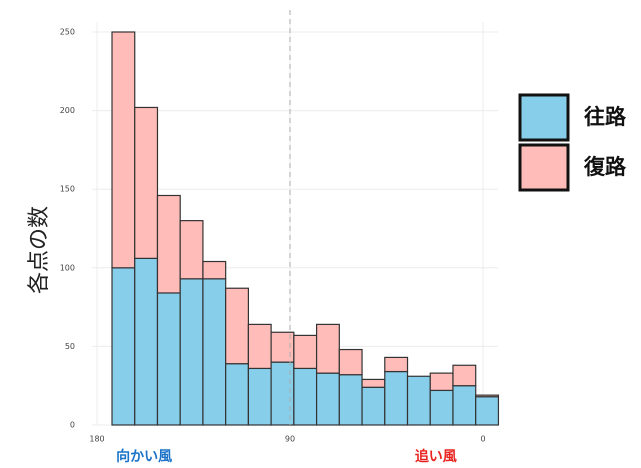 The height and width of the screenshot is (468, 641). What do you see at coordinates (70, 346) in the screenshot?
I see `y-tick-label: 50` at bounding box center [70, 346].